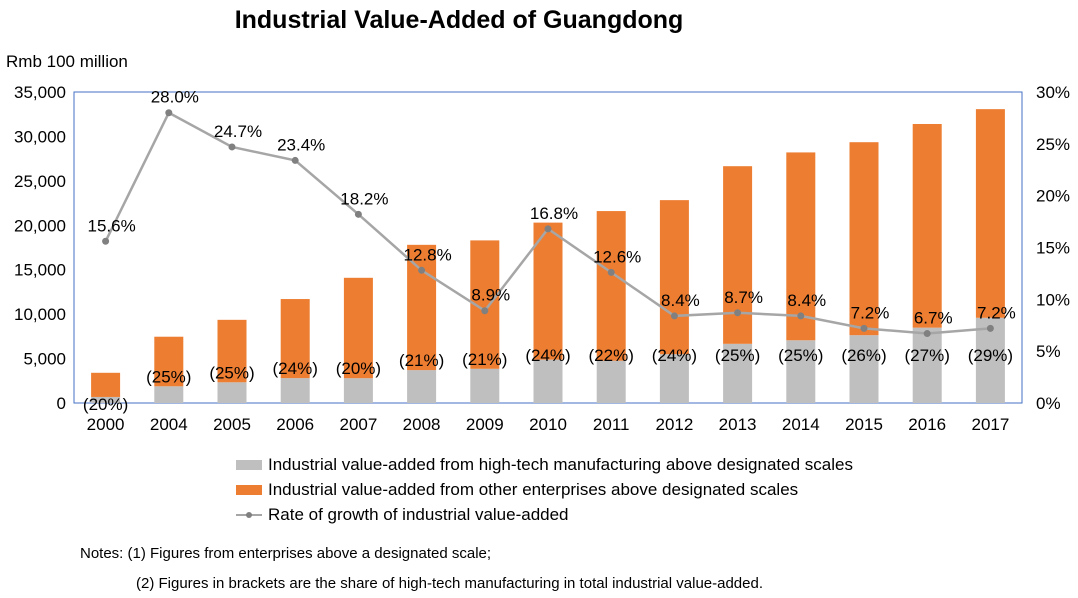 This screenshot has height=598, width=1078. Describe the element at coordinates (358, 424) in the screenshot. I see `x-tick-label: 2007` at that location.